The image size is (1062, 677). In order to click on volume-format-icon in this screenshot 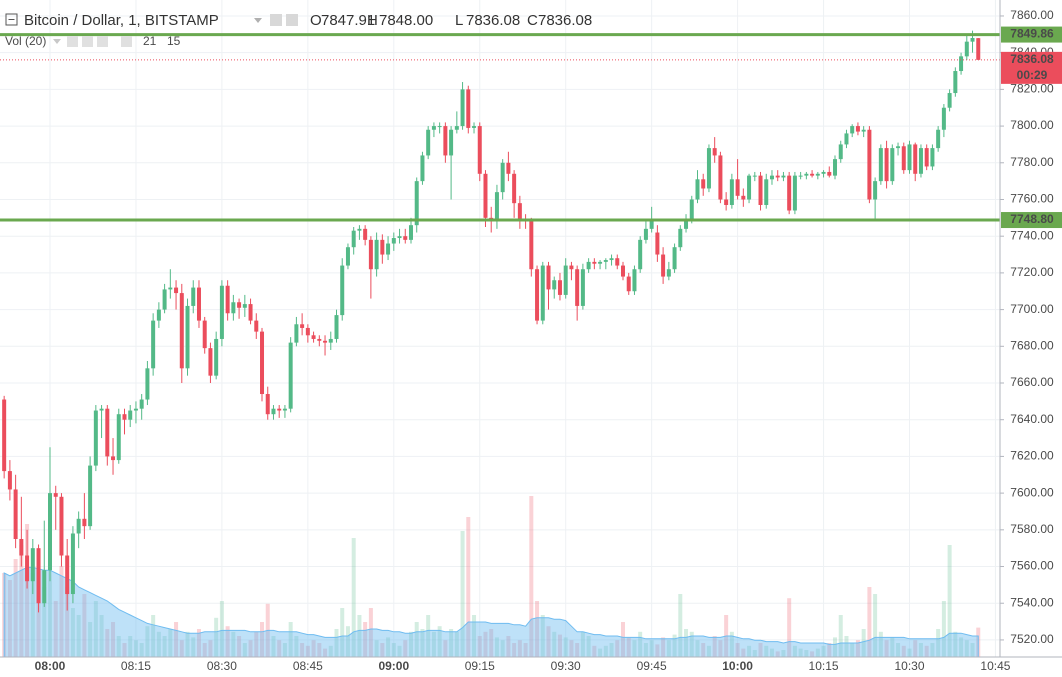, I will do `click(102, 41)`.